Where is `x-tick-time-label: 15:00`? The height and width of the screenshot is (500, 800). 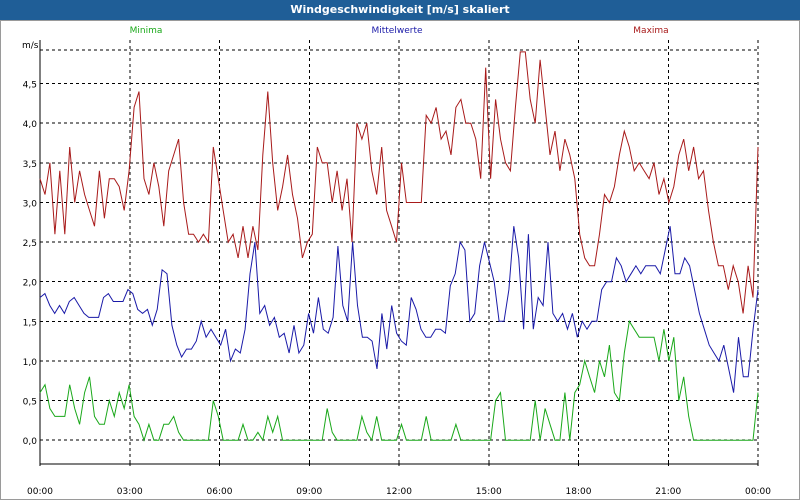
x-tick-time-label: 15:00 is located at coordinates (489, 492).